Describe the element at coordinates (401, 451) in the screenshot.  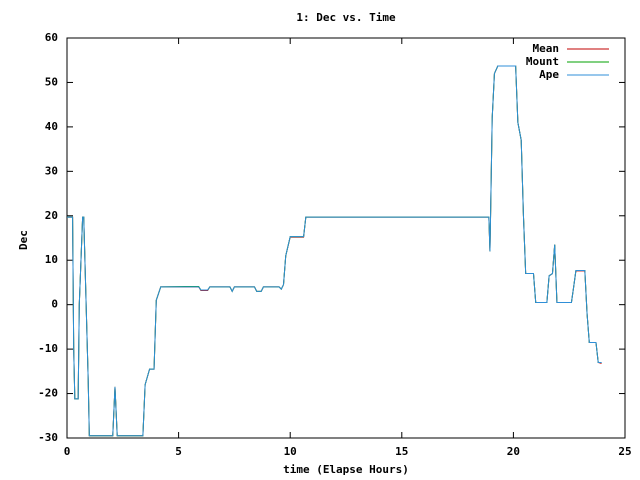
I see `x-tick-label: 15` at that location.